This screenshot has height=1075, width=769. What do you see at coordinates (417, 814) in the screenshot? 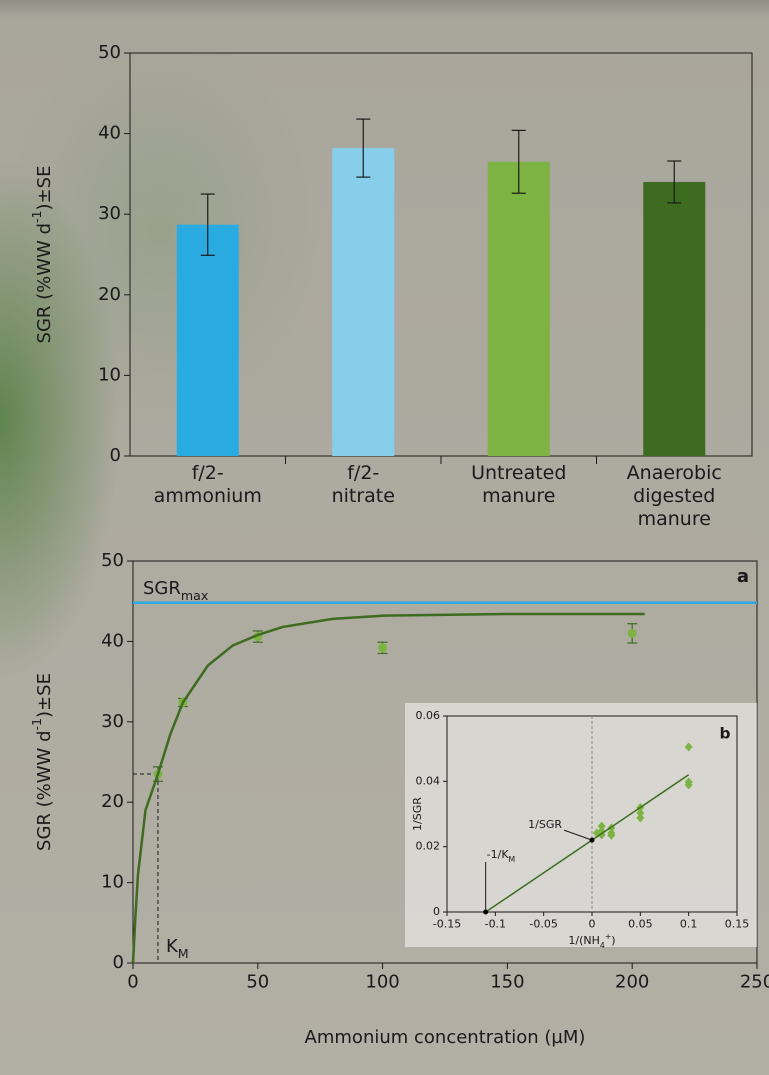
I see `y-axis-label: 1/SGR` at bounding box center [417, 814].